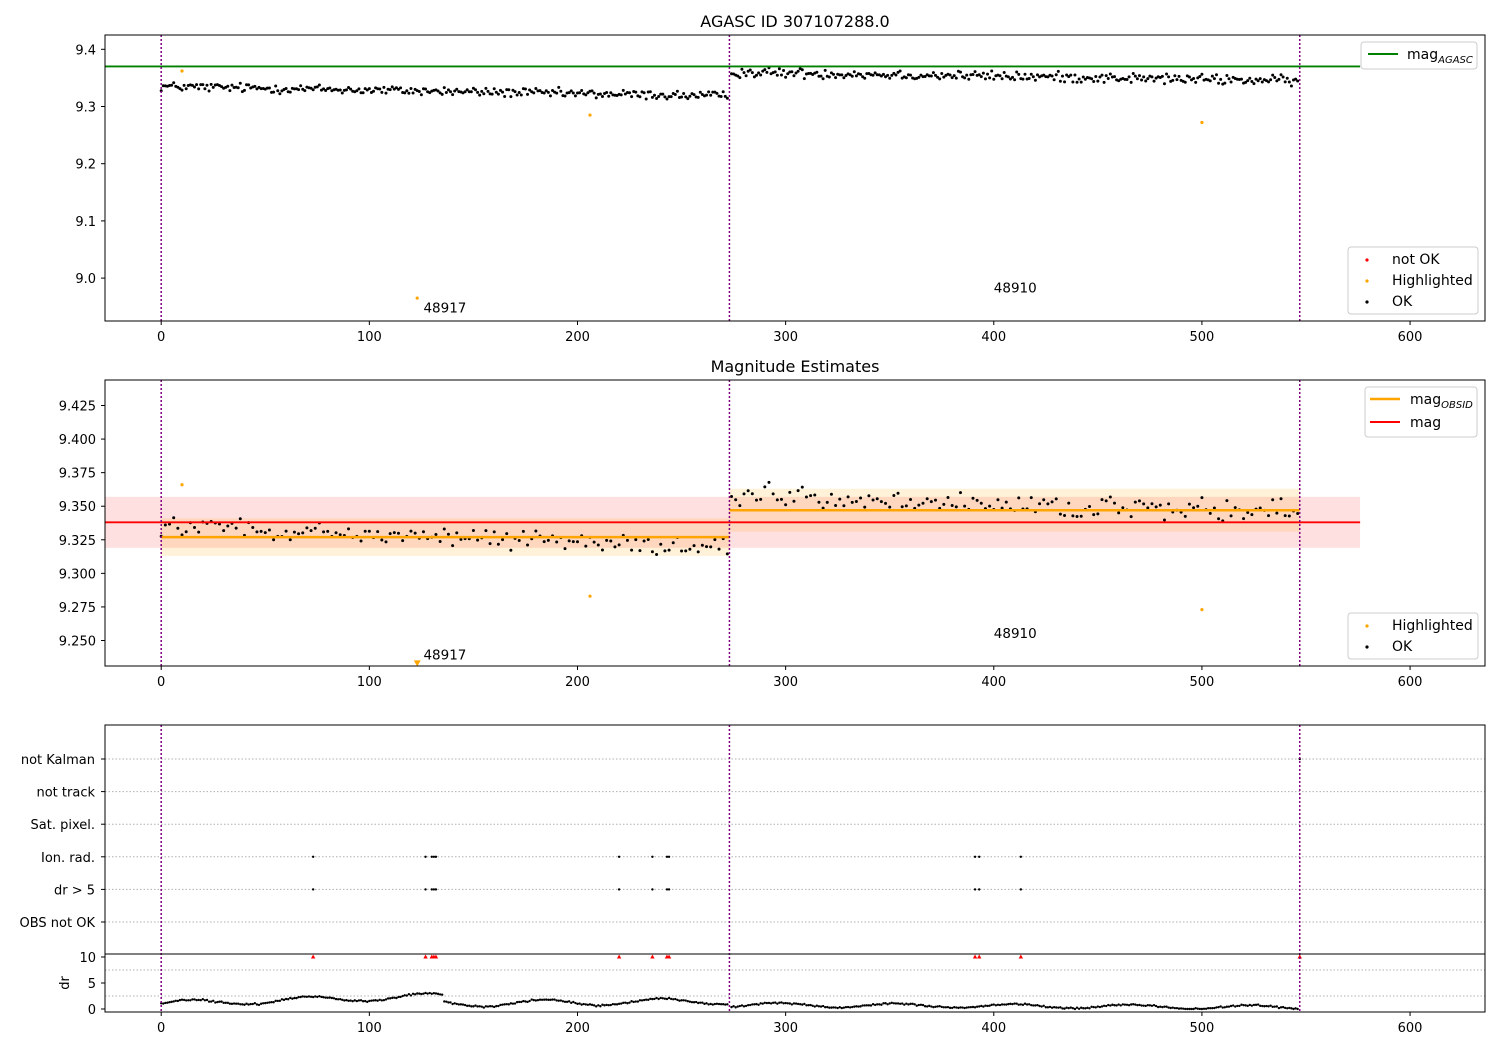 Image resolution: width=1500 pixels, height=1050 pixels. What do you see at coordinates (1410, 1028) in the screenshot?
I see `panel-3-x-tick-label: 600` at bounding box center [1410, 1028].